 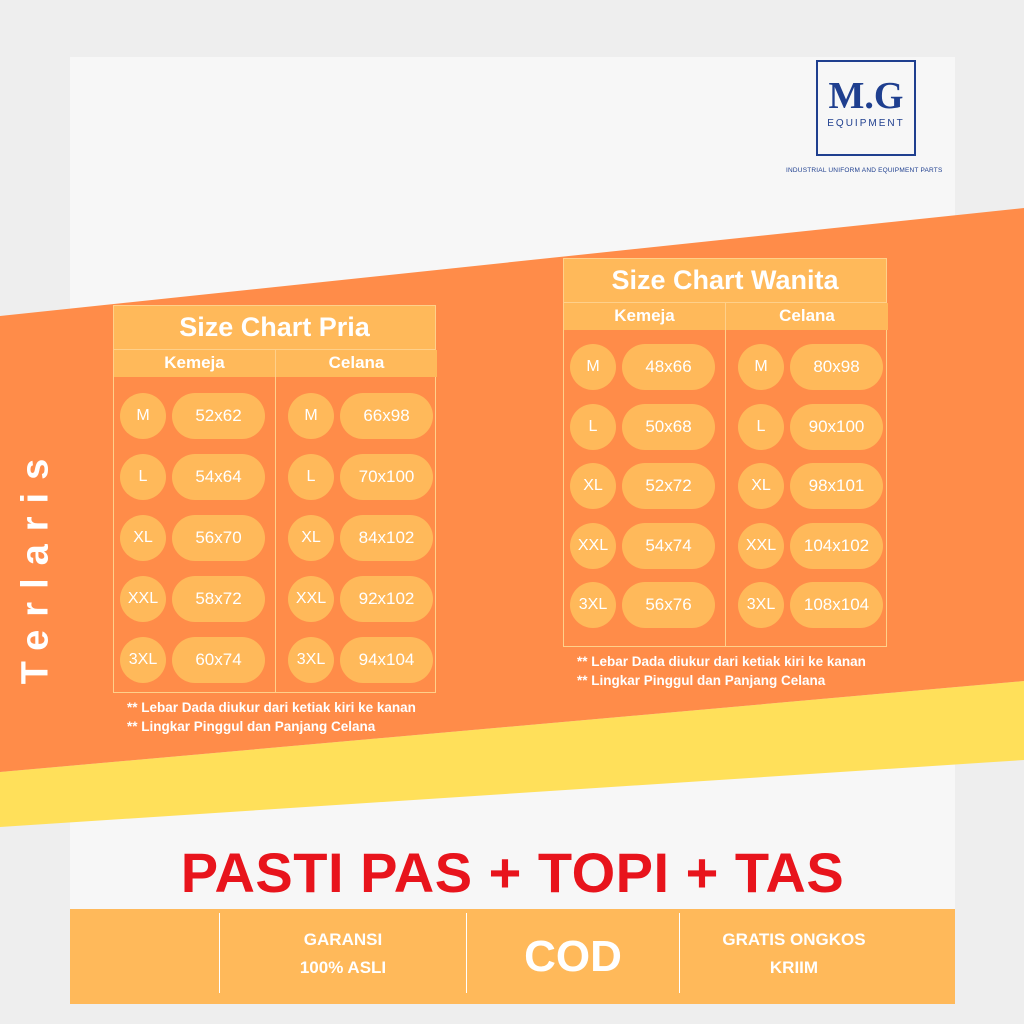 What do you see at coordinates (218, 477) in the screenshot?
I see `size-measurement: 54x64` at bounding box center [218, 477].